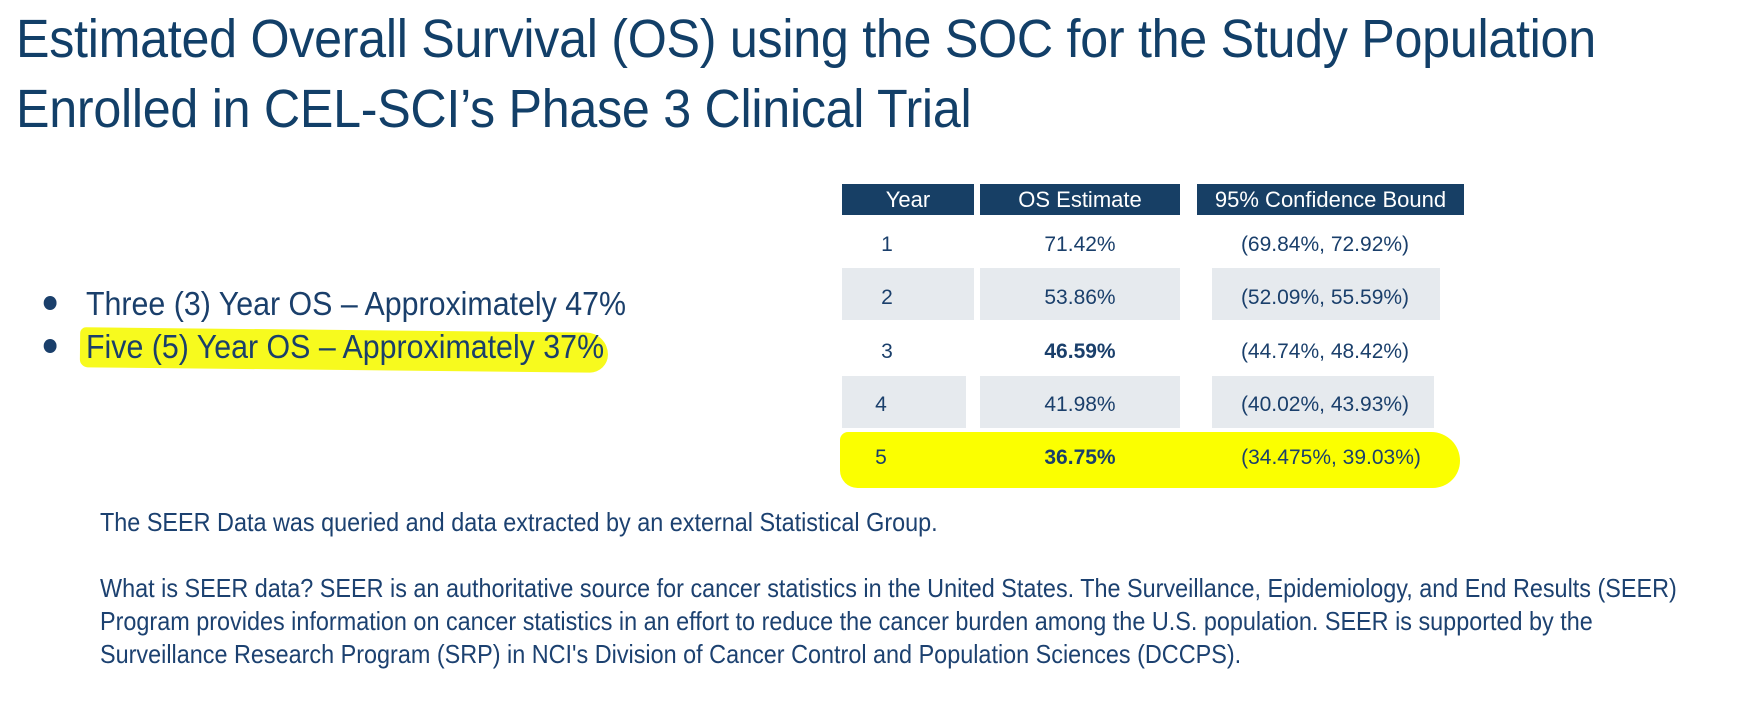 This screenshot has width=1742, height=709. I want to click on table-cell-os: 46.59%, so click(1080, 351).